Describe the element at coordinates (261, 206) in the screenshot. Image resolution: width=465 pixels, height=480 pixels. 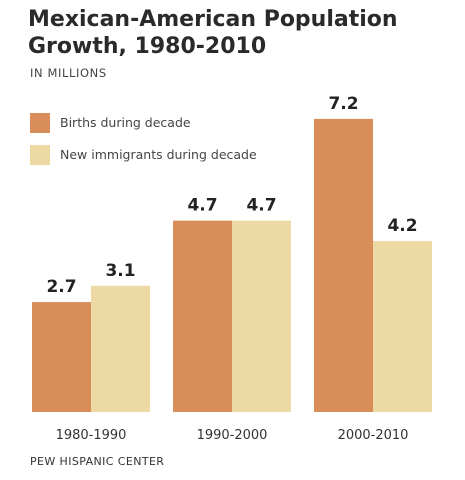
I see `value-label-immigrants-1990-2000: 4.7` at that location.